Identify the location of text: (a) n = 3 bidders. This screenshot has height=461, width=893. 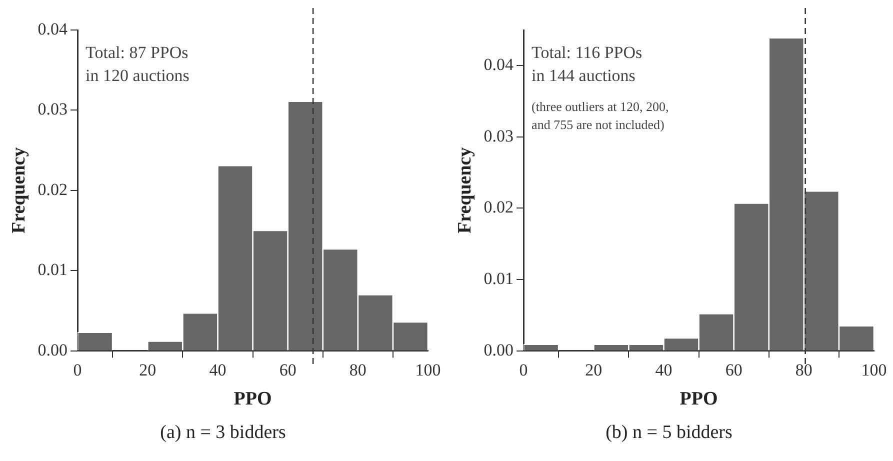
(223, 433).